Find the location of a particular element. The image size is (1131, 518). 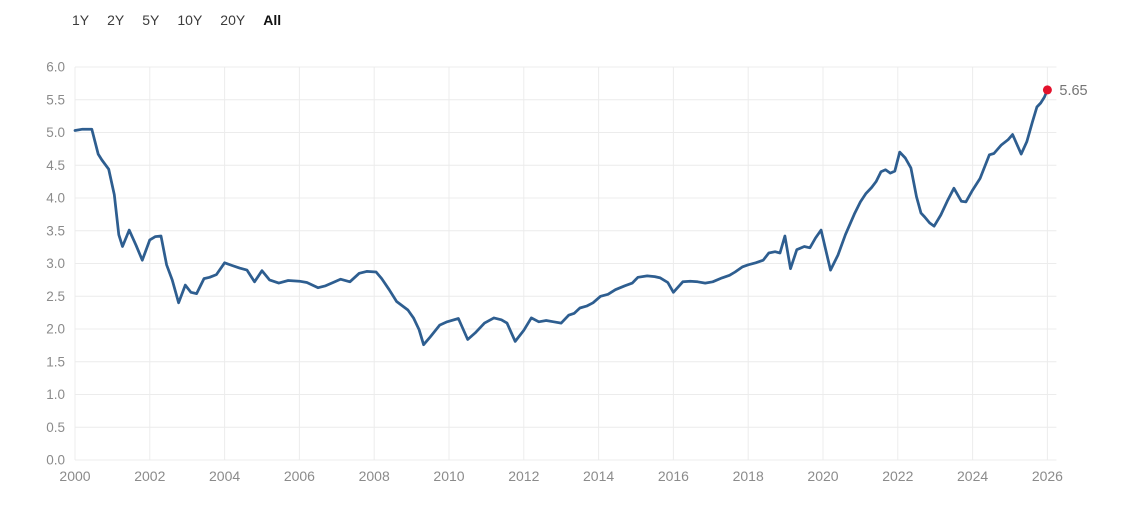

y-tick-label: 6.0 is located at coordinates (55, 67).